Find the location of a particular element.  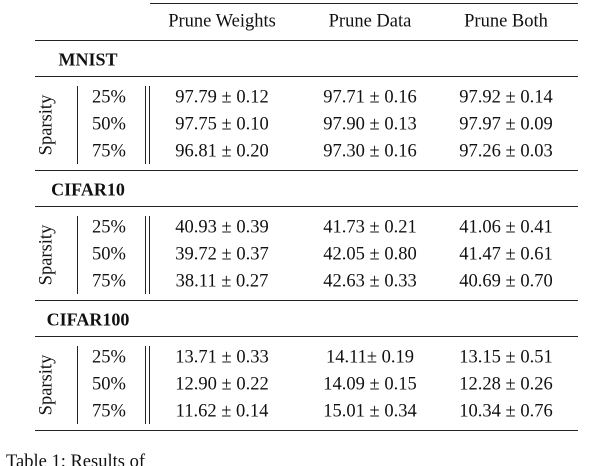

cell: 97.30 ± 0.16 is located at coordinates (370, 151).